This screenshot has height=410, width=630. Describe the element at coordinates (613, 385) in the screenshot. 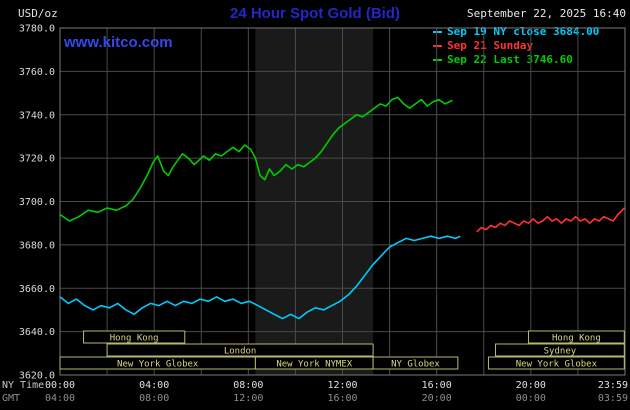

I see `x-tick-ny: 23:59` at that location.